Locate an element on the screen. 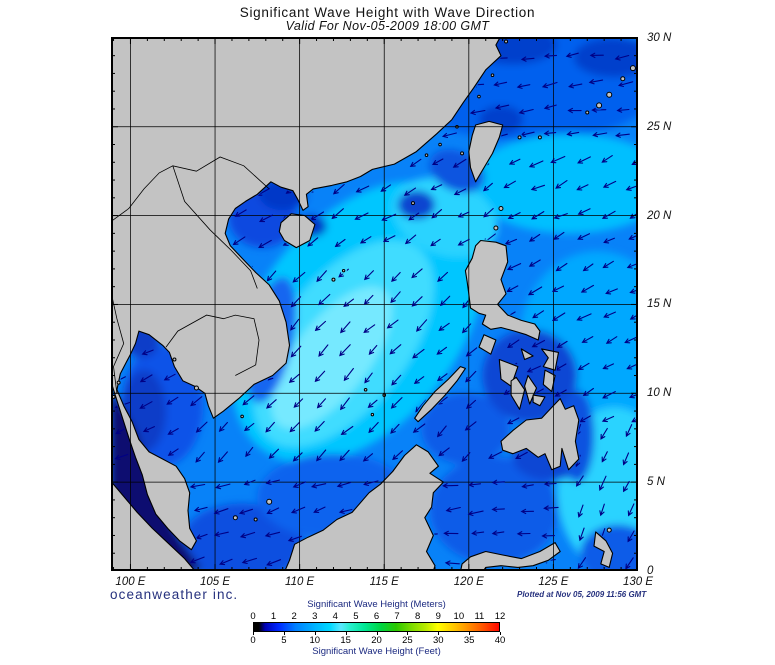  legend-feet-tick: 30 is located at coordinates (438, 640).